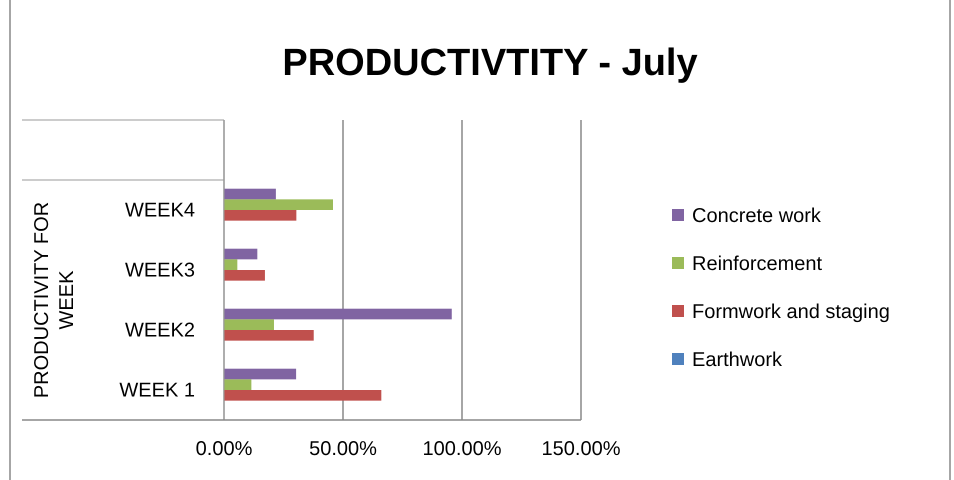 The image size is (954, 480). What do you see at coordinates (581, 449) in the screenshot?
I see `x-tick-label: 150.00%` at bounding box center [581, 449].